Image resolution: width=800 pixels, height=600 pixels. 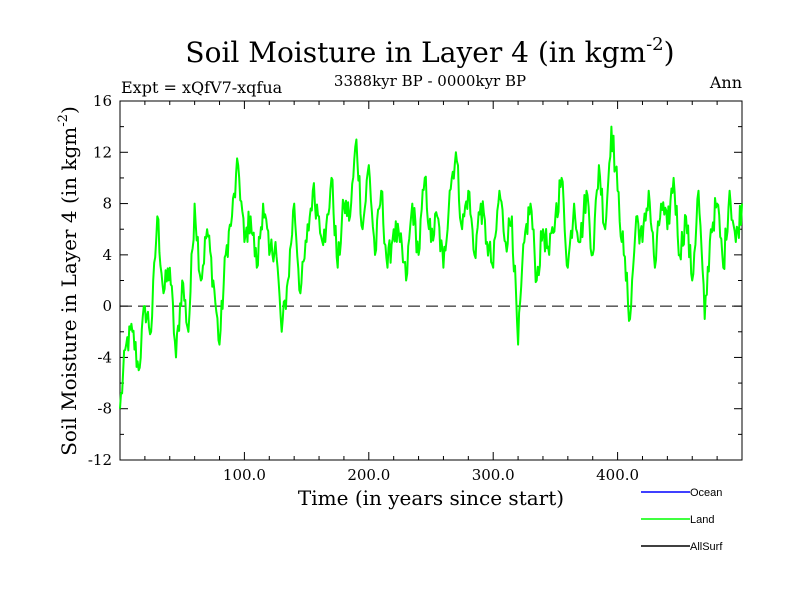 What do you see at coordinates (68, 281) in the screenshot?
I see `y-axis-label: Soil Moisture in Layer 4 (in kgm-2)` at bounding box center [68, 281].